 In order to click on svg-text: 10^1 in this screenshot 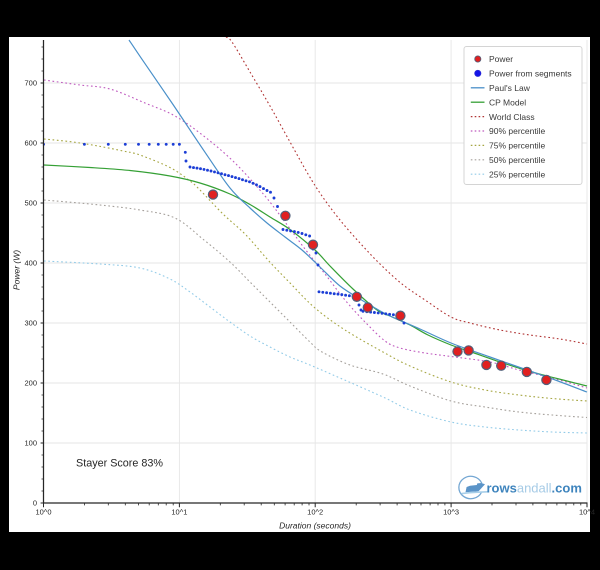, I will do `click(179, 512)`.